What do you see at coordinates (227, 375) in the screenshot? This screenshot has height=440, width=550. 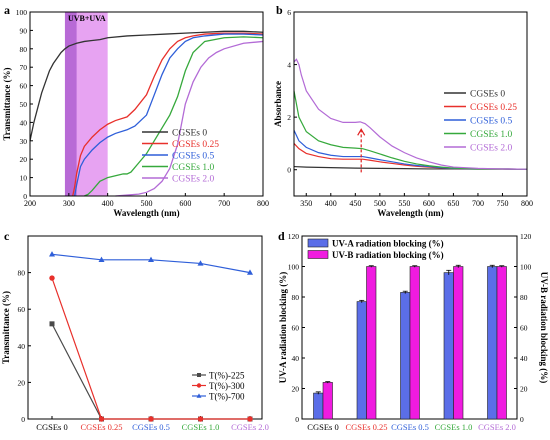 I see `legend-label-c: T(%)-225` at bounding box center [227, 375].